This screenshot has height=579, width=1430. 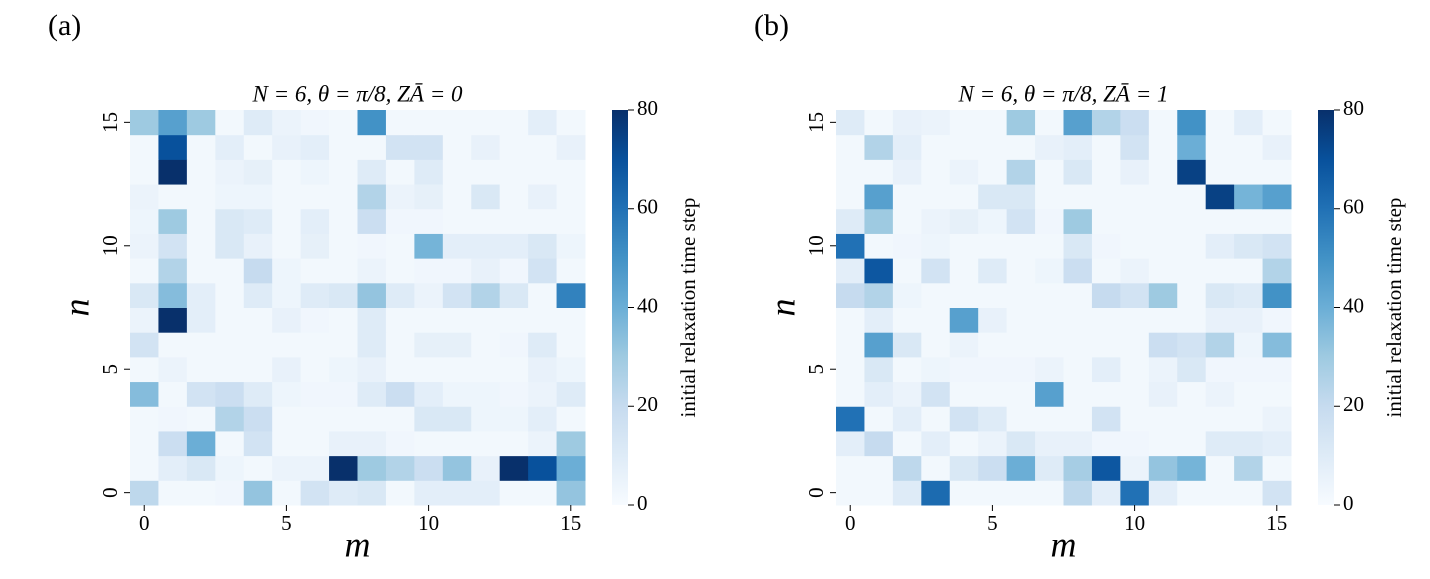 What do you see at coordinates (358, 544) in the screenshot?
I see `x-axis-label: m` at bounding box center [358, 544].